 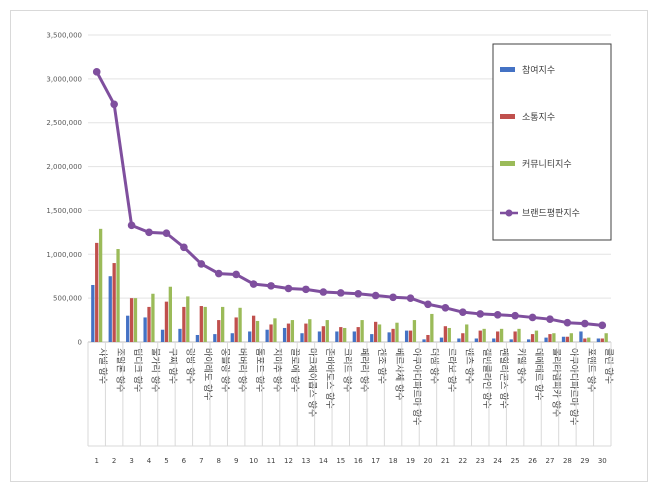 What do you see at coordinates (260, 370) in the screenshot?
I see `x-category-label: 톰포드 향수` at bounding box center [260, 370].